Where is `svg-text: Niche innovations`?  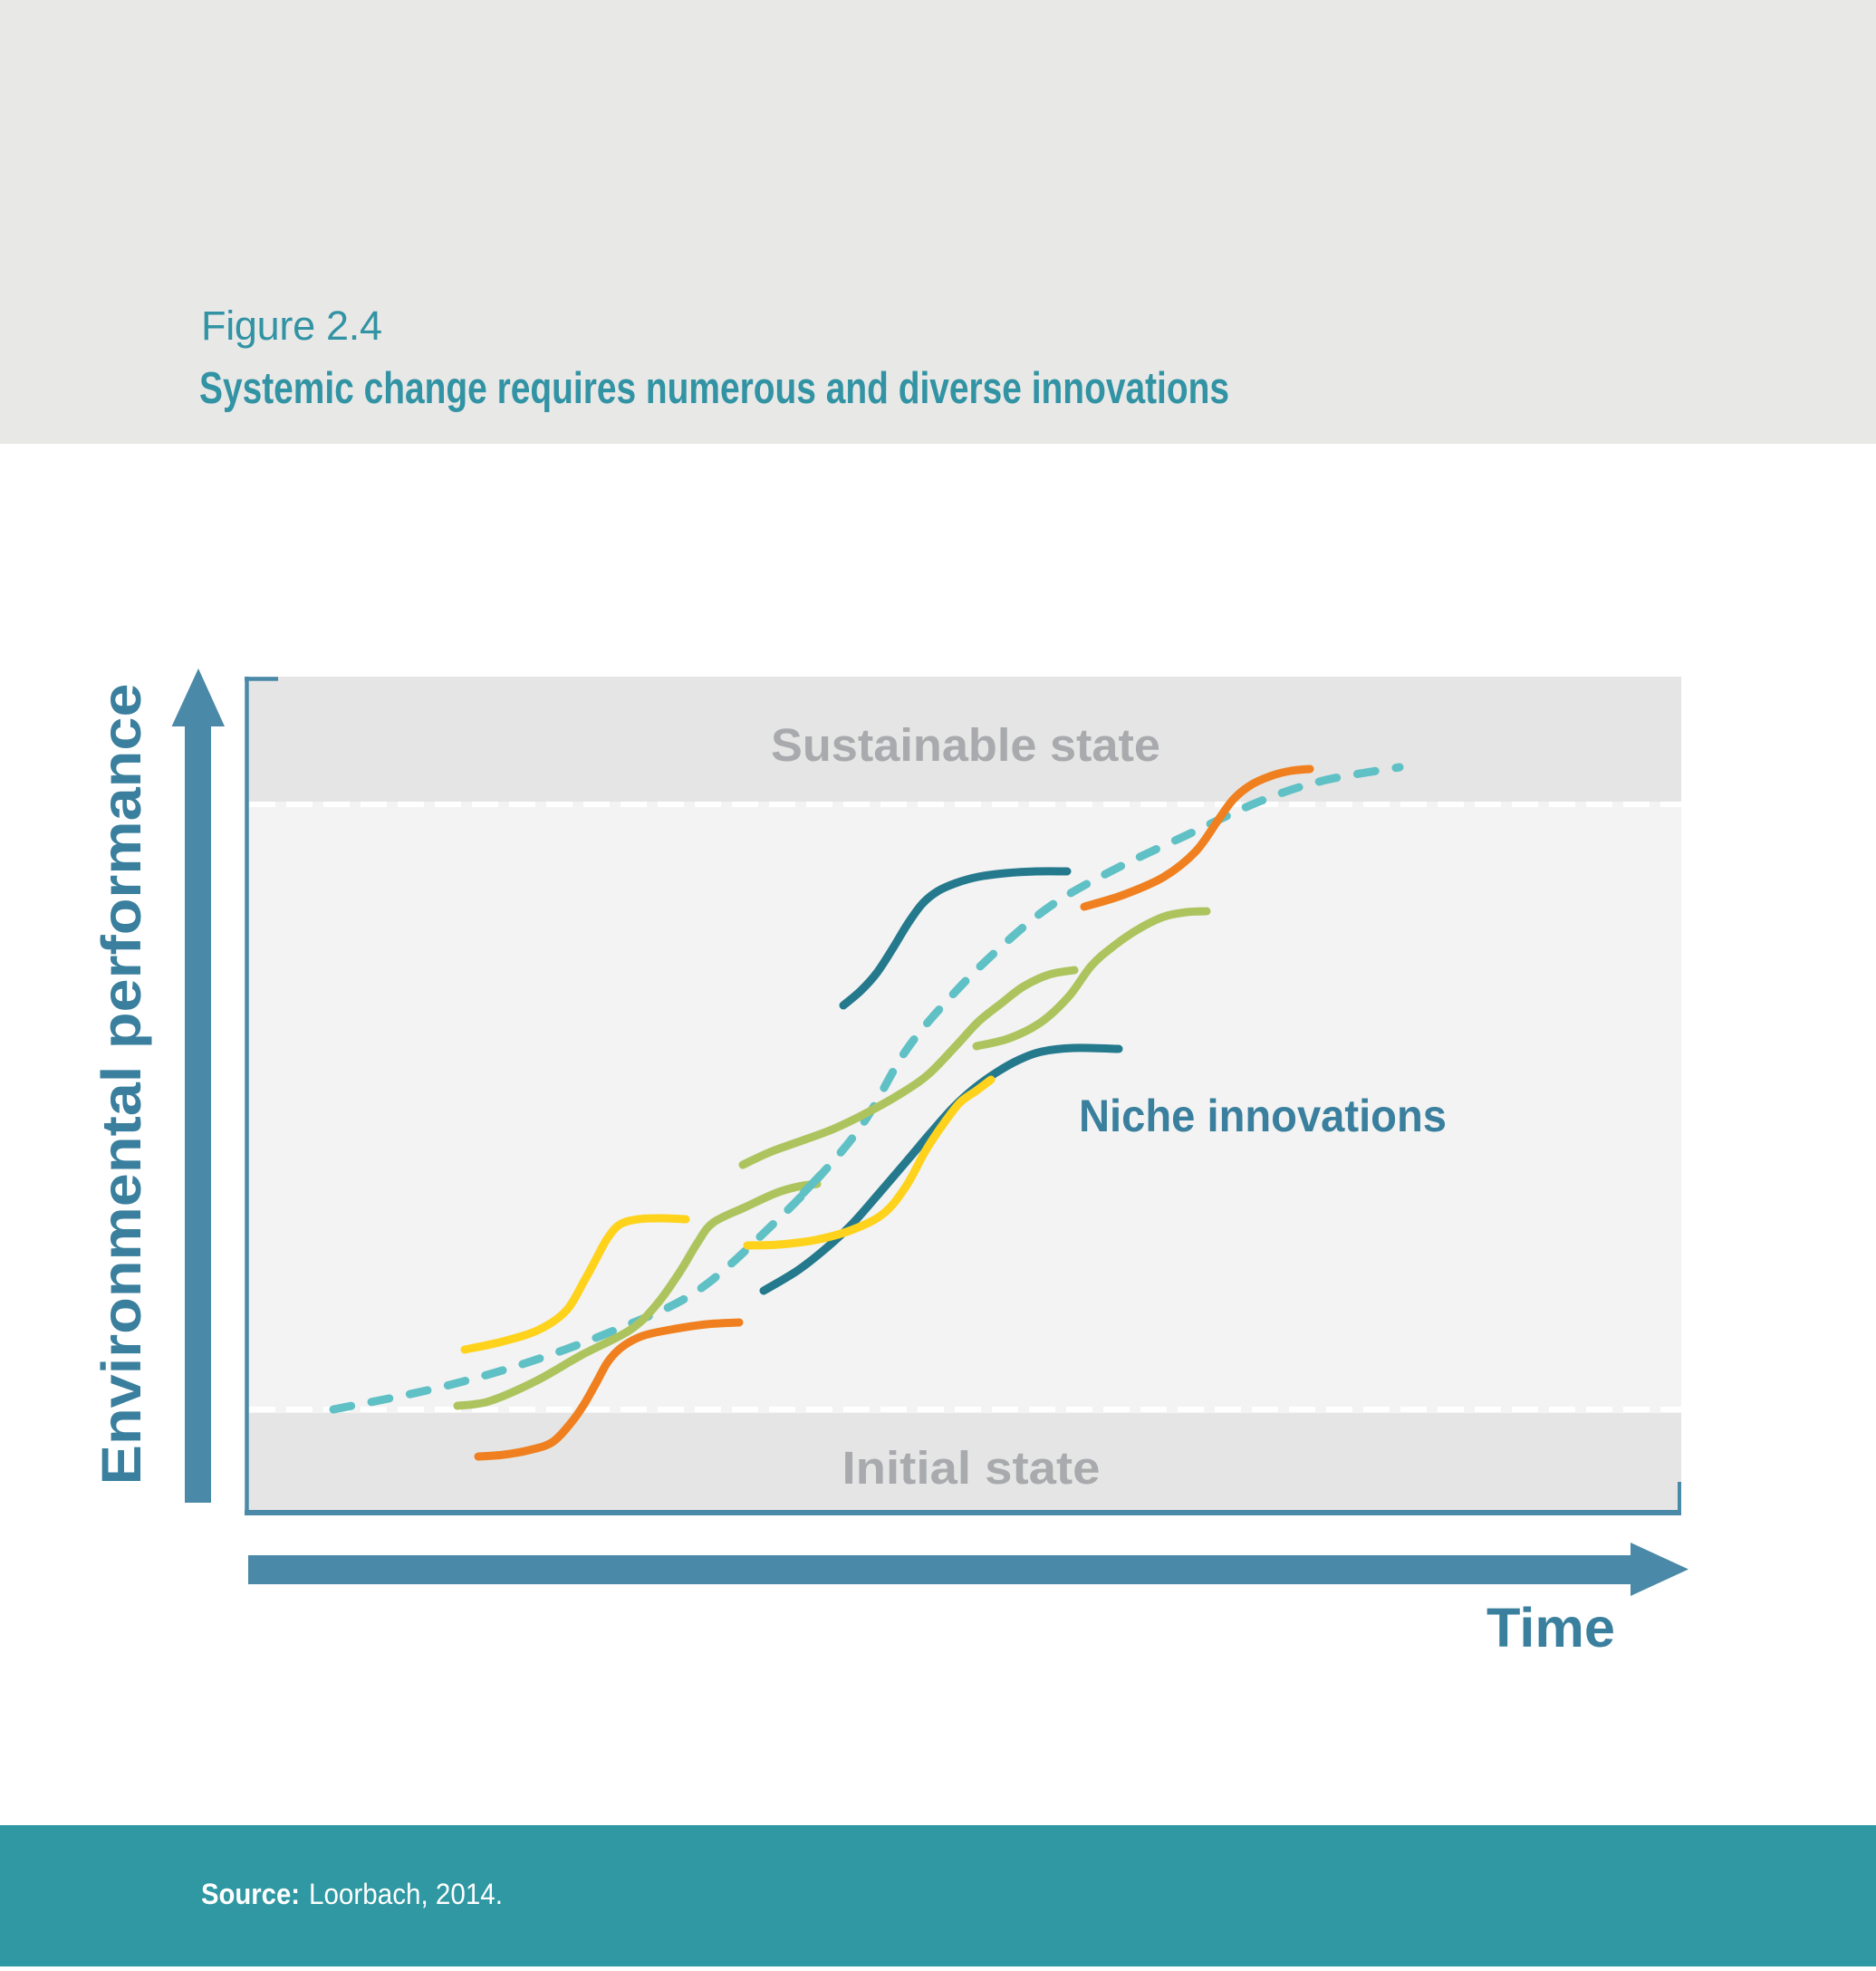 svg-text: Niche innovations is located at coordinates (1263, 1116).